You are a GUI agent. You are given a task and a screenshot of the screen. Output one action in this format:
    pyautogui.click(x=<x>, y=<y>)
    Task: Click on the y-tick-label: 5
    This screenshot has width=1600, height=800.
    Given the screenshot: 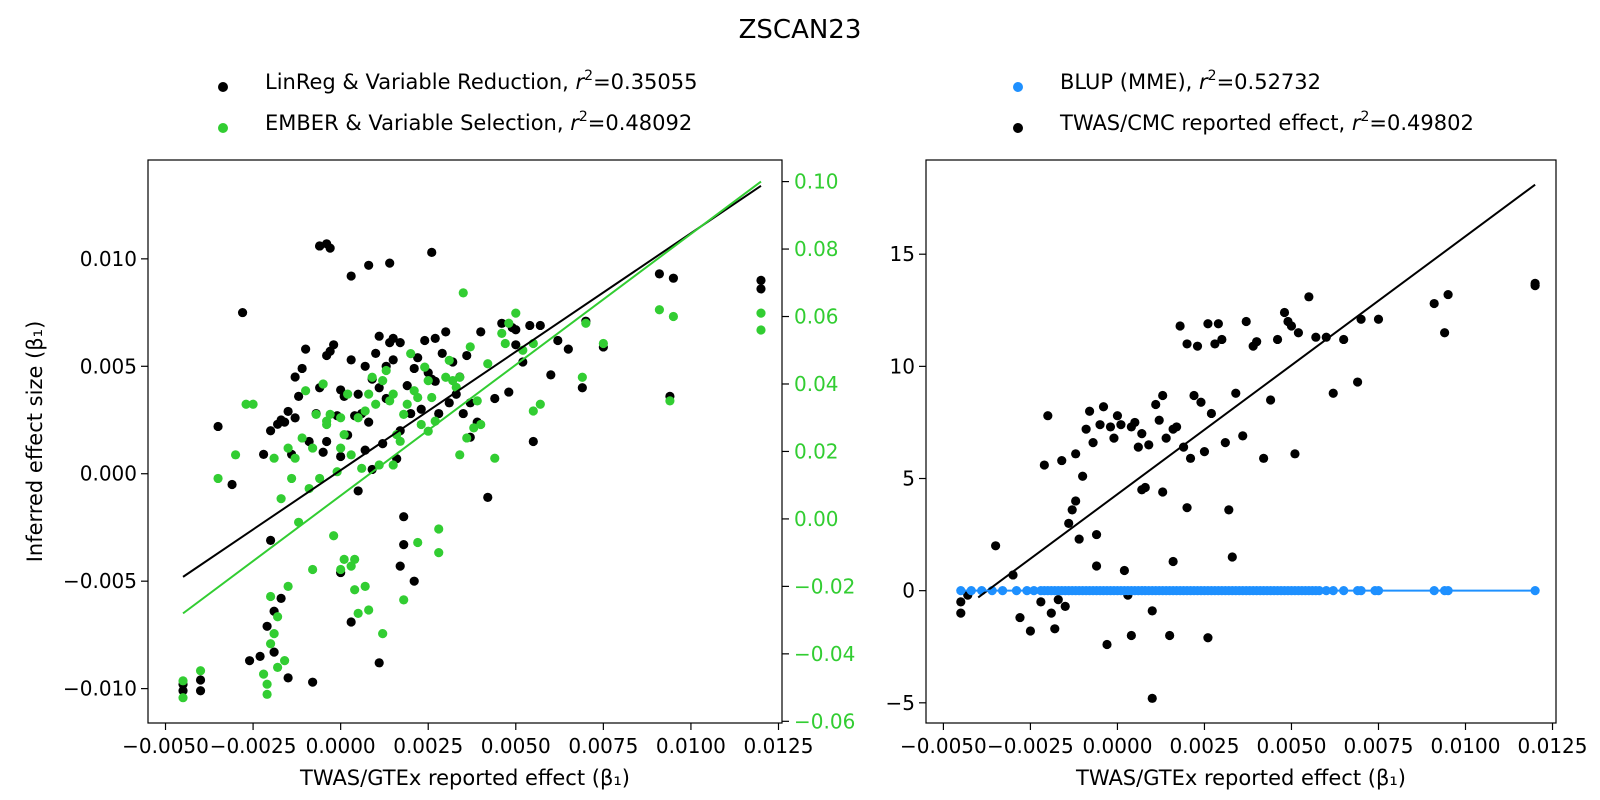 What is the action you would take?
    pyautogui.click(x=908, y=479)
    